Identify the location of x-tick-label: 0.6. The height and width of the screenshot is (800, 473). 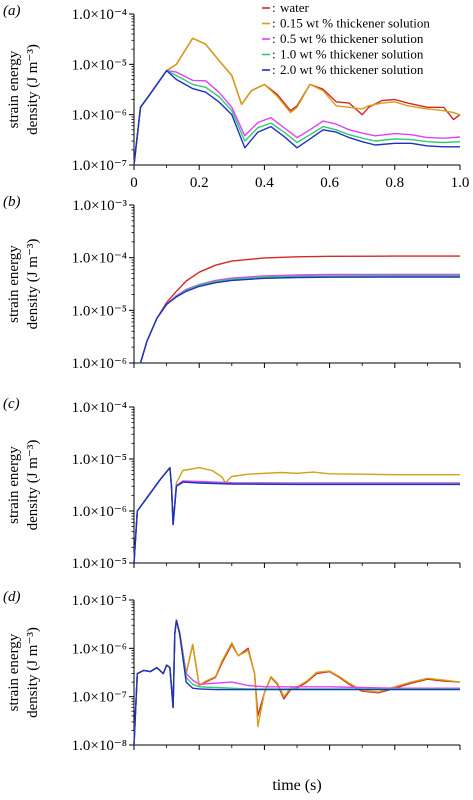
(329, 183).